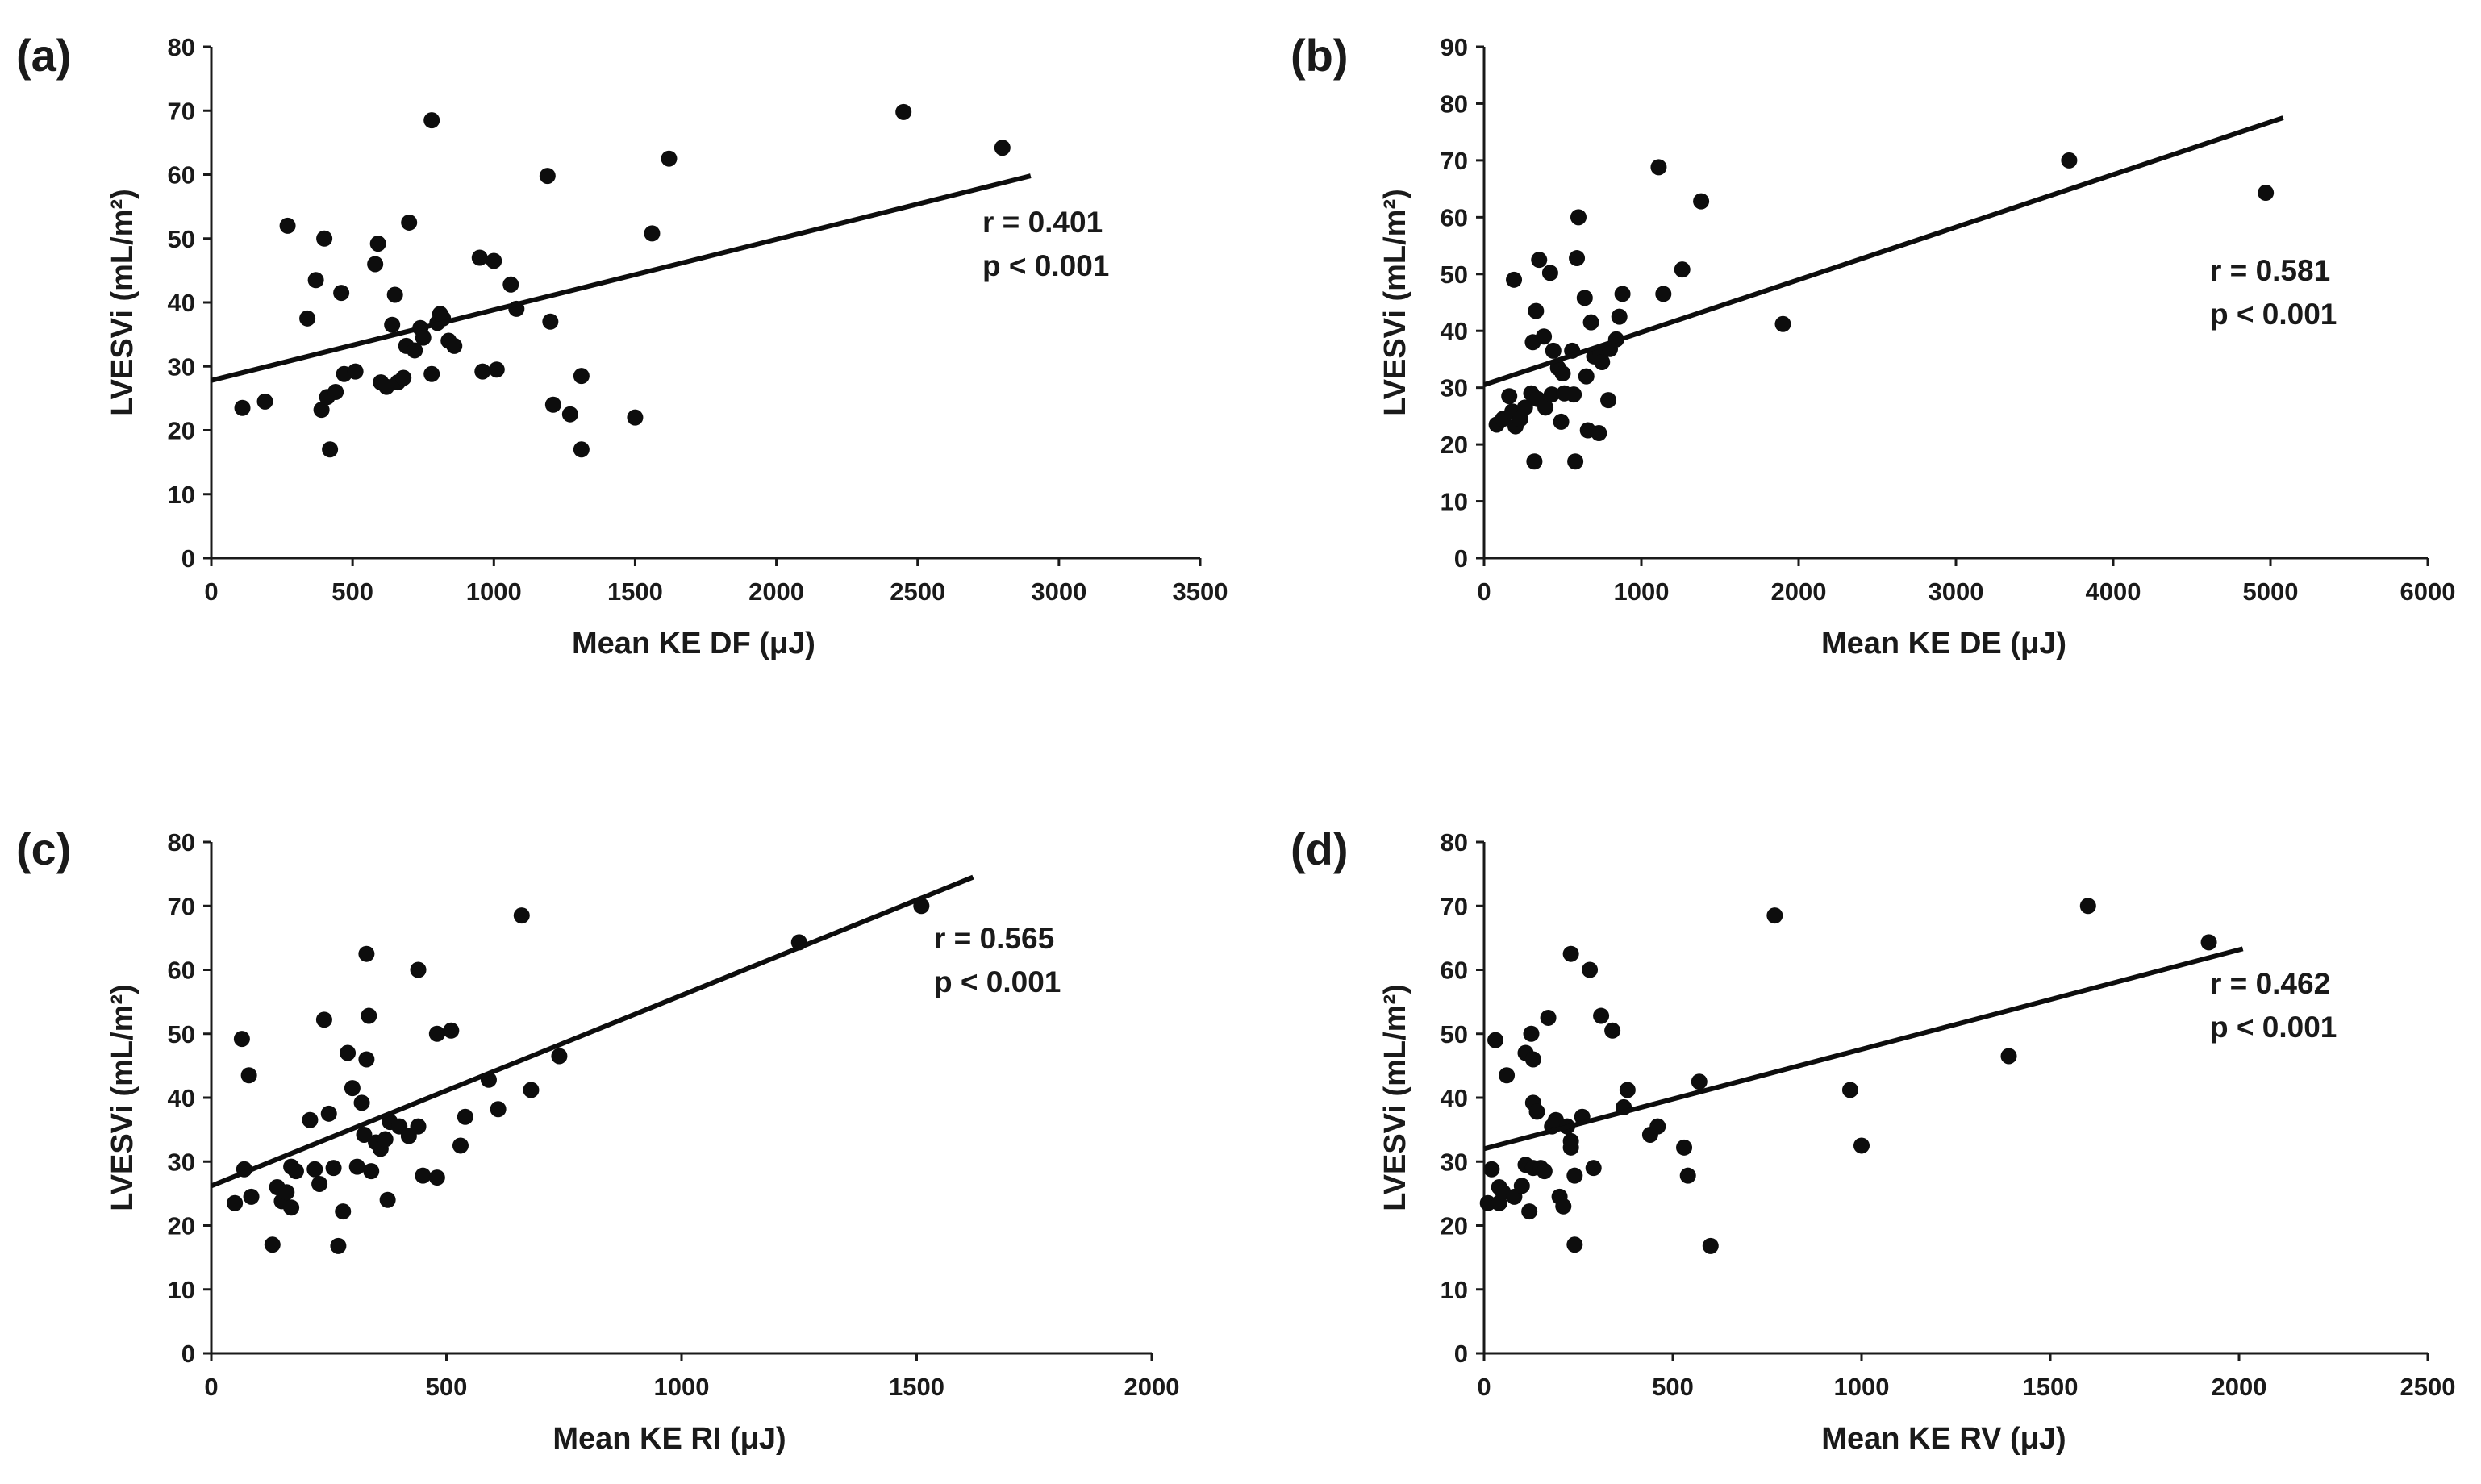 The width and height of the screenshot is (2481, 1484). I want to click on x-axis-label: Mean KE DE (μJ), so click(1943, 644).